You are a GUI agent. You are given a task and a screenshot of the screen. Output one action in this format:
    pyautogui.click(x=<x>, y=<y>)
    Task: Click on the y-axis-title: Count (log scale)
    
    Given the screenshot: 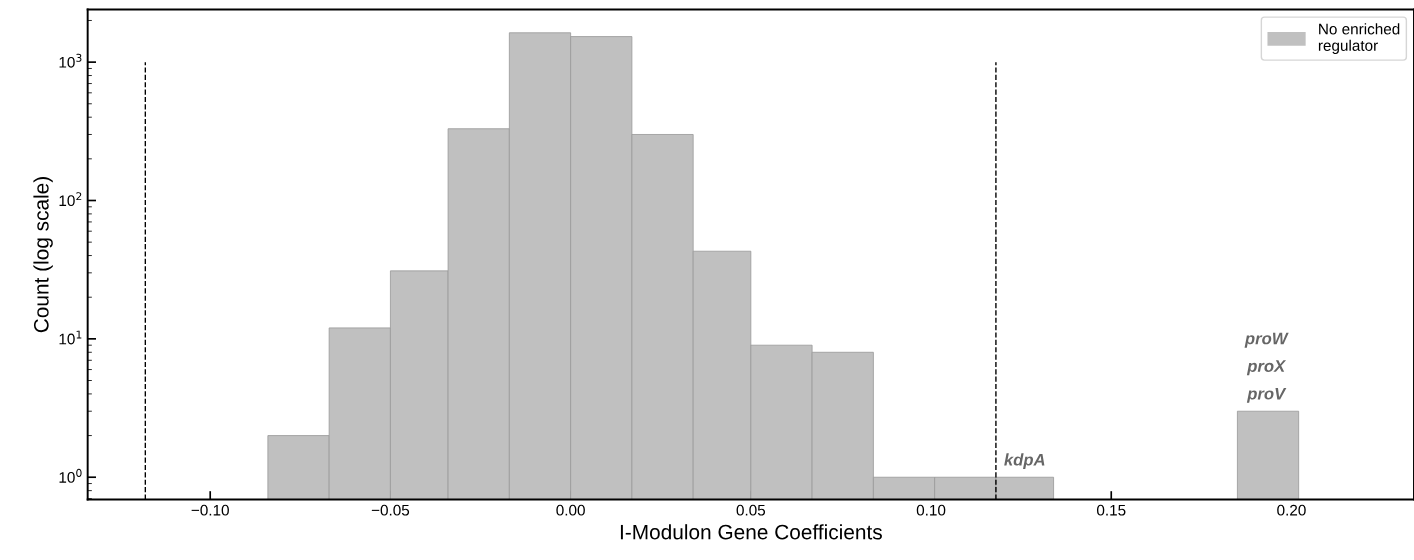 What is the action you would take?
    pyautogui.click(x=43, y=255)
    